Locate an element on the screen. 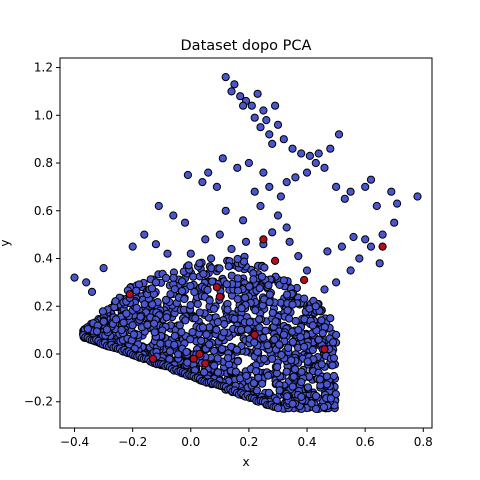  y-tick-label: 0.2 is located at coordinates (43, 306).